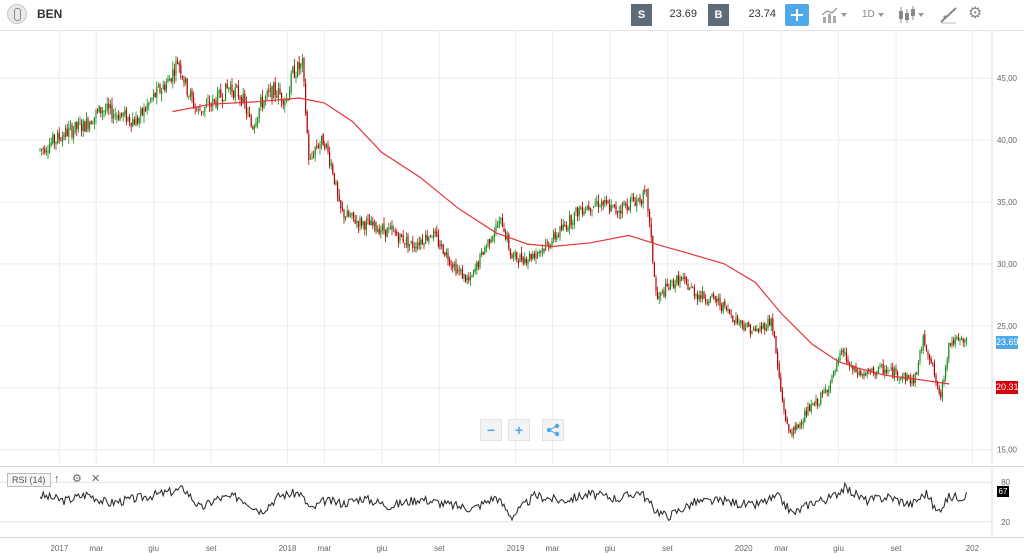 The width and height of the screenshot is (1024, 558). What do you see at coordinates (50, 14) in the screenshot?
I see `ticker-symbol: BEN` at bounding box center [50, 14].